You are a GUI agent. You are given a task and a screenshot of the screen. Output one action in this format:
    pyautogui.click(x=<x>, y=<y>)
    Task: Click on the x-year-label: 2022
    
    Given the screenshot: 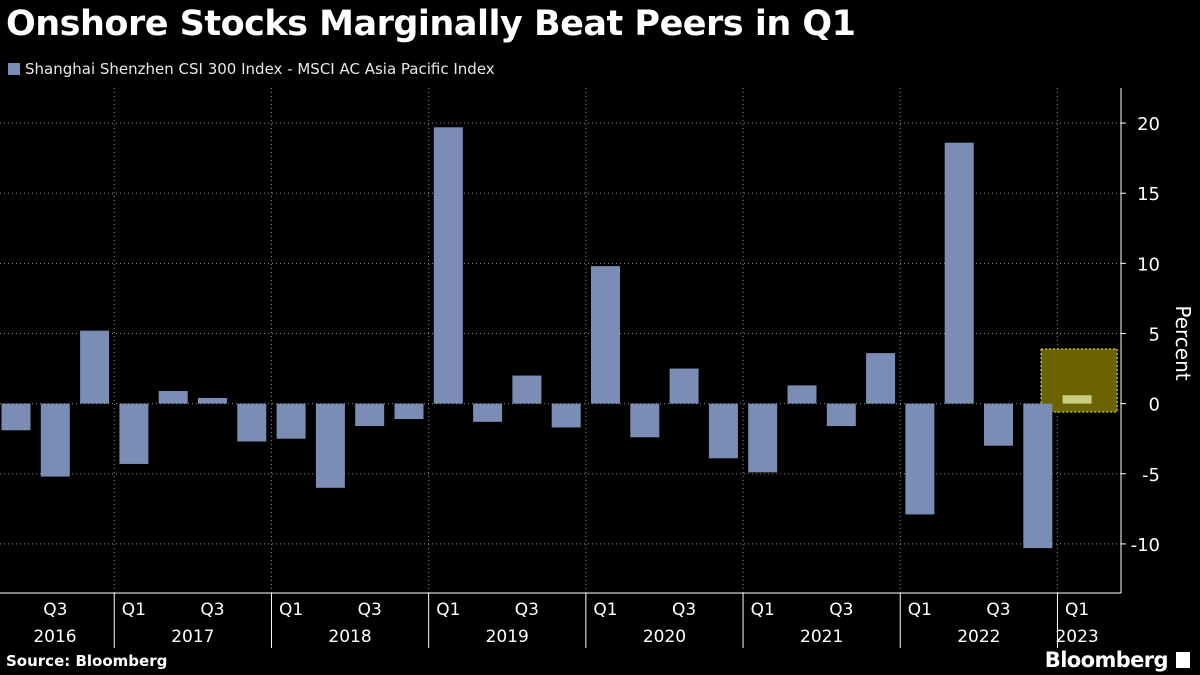 What is the action you would take?
    pyautogui.click(x=978, y=637)
    